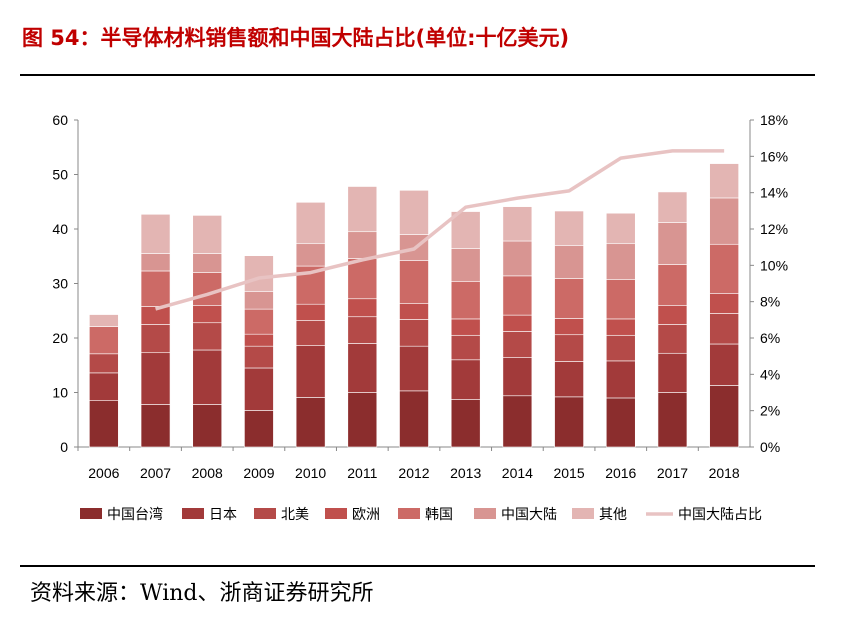 Image resolution: width=843 pixels, height=634 pixels. Describe the element at coordinates (770, 411) in the screenshot. I see `y2-tick-label: 2%` at that location.